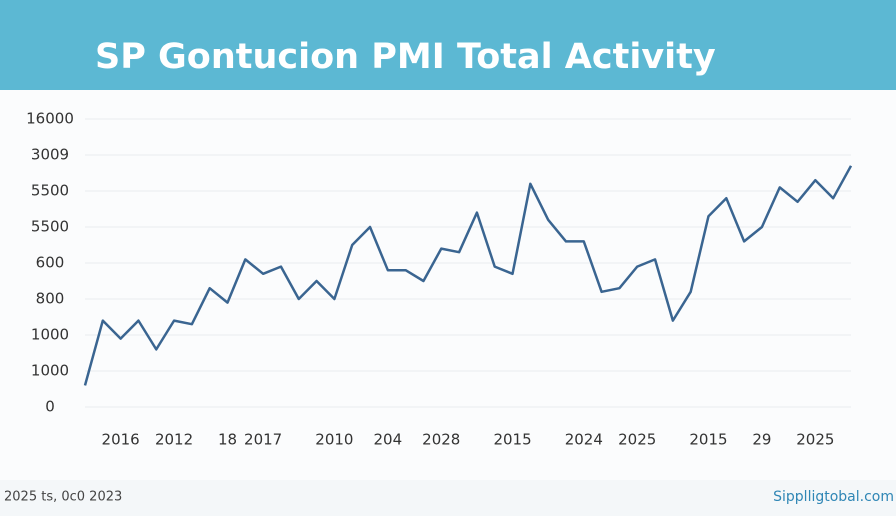  Describe the element at coordinates (584, 440) in the screenshot. I see `x-tick-label: 2024` at that location.